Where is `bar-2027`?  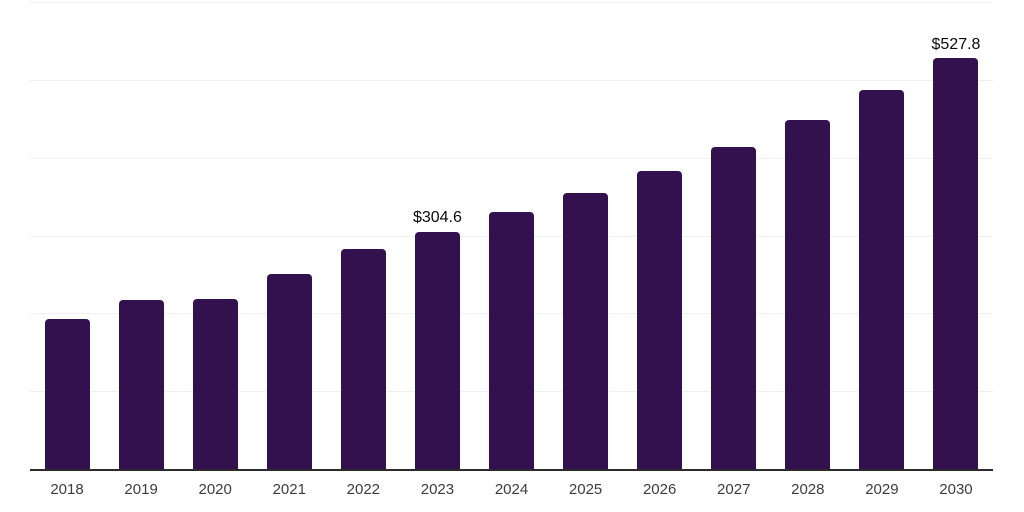 bar-2027 is located at coordinates (734, 307).